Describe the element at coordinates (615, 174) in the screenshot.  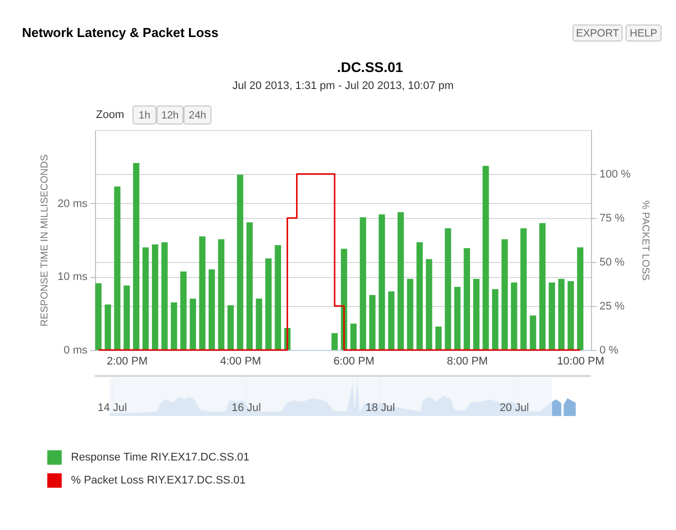
I see `y2-tick-label: 100 %` at that location.